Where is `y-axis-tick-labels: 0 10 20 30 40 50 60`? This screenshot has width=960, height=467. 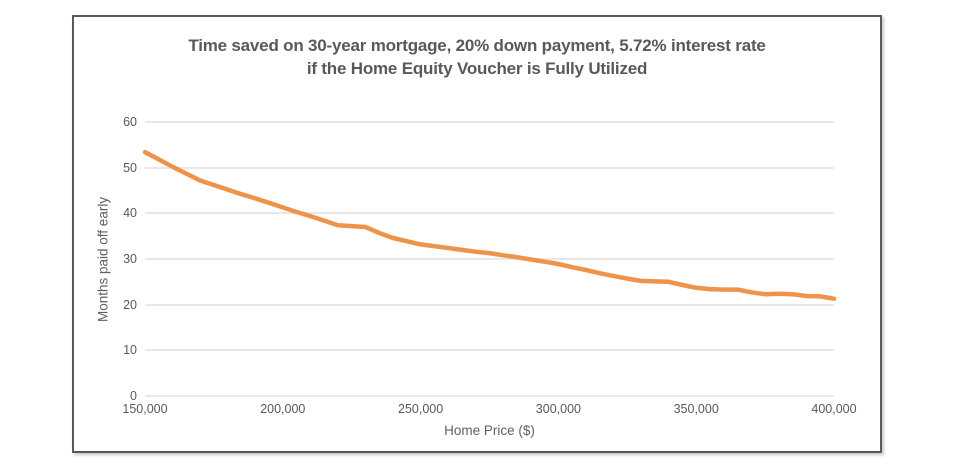 y-axis-tick-labels: 0 10 20 30 40 50 60 is located at coordinates (105, 259).